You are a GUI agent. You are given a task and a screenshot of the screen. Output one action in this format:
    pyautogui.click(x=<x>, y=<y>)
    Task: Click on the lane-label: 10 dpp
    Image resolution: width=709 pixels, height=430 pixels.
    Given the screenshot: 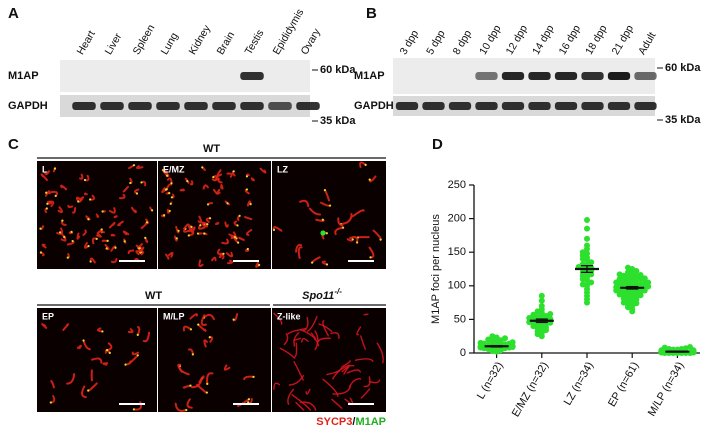 What is the action you would take?
    pyautogui.click(x=490, y=40)
    